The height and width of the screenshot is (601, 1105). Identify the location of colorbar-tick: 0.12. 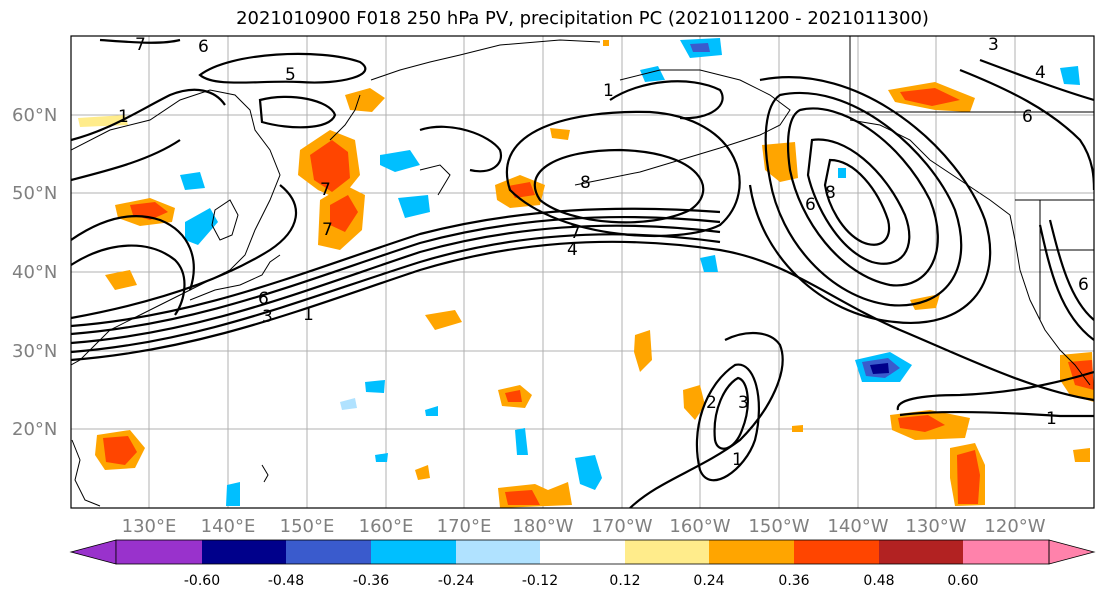
(624, 581).